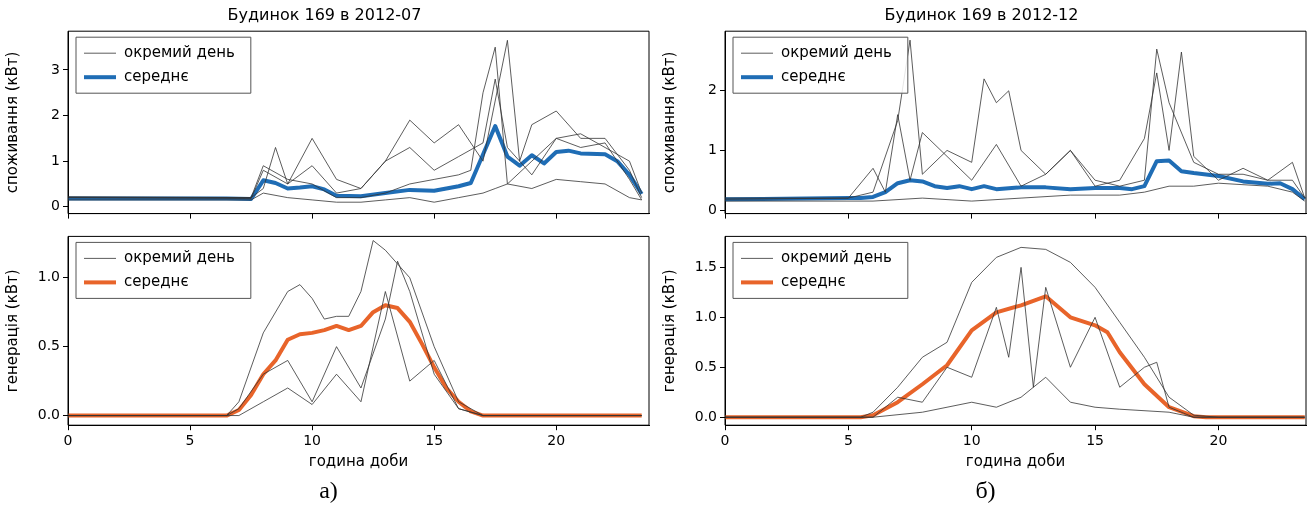 Image resolution: width=1314 pixels, height=517 pixels. I want to click on text: б), so click(985, 490).